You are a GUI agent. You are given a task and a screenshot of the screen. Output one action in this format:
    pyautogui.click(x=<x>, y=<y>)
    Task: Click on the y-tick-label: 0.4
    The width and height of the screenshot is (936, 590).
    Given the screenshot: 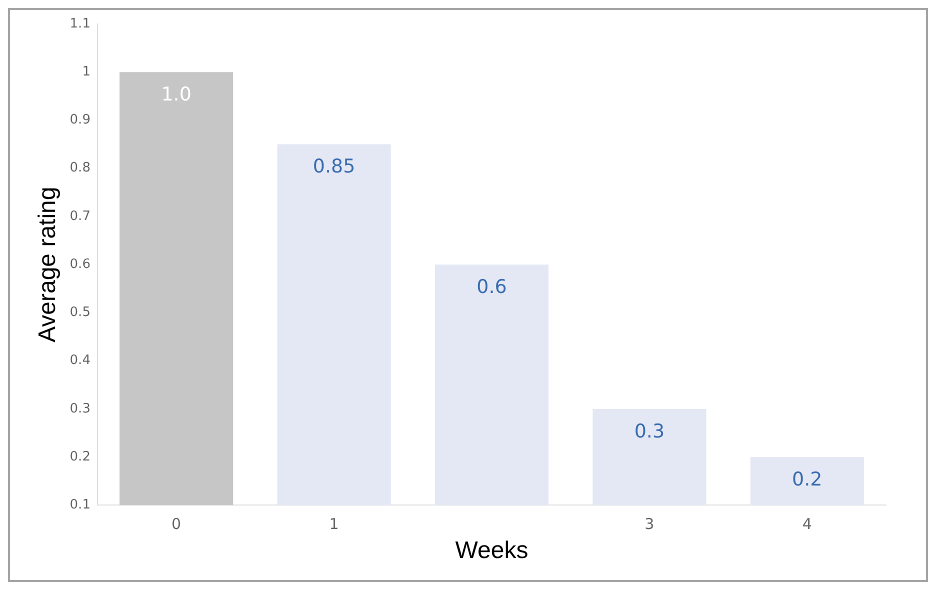 What is the action you would take?
    pyautogui.click(x=80, y=360)
    